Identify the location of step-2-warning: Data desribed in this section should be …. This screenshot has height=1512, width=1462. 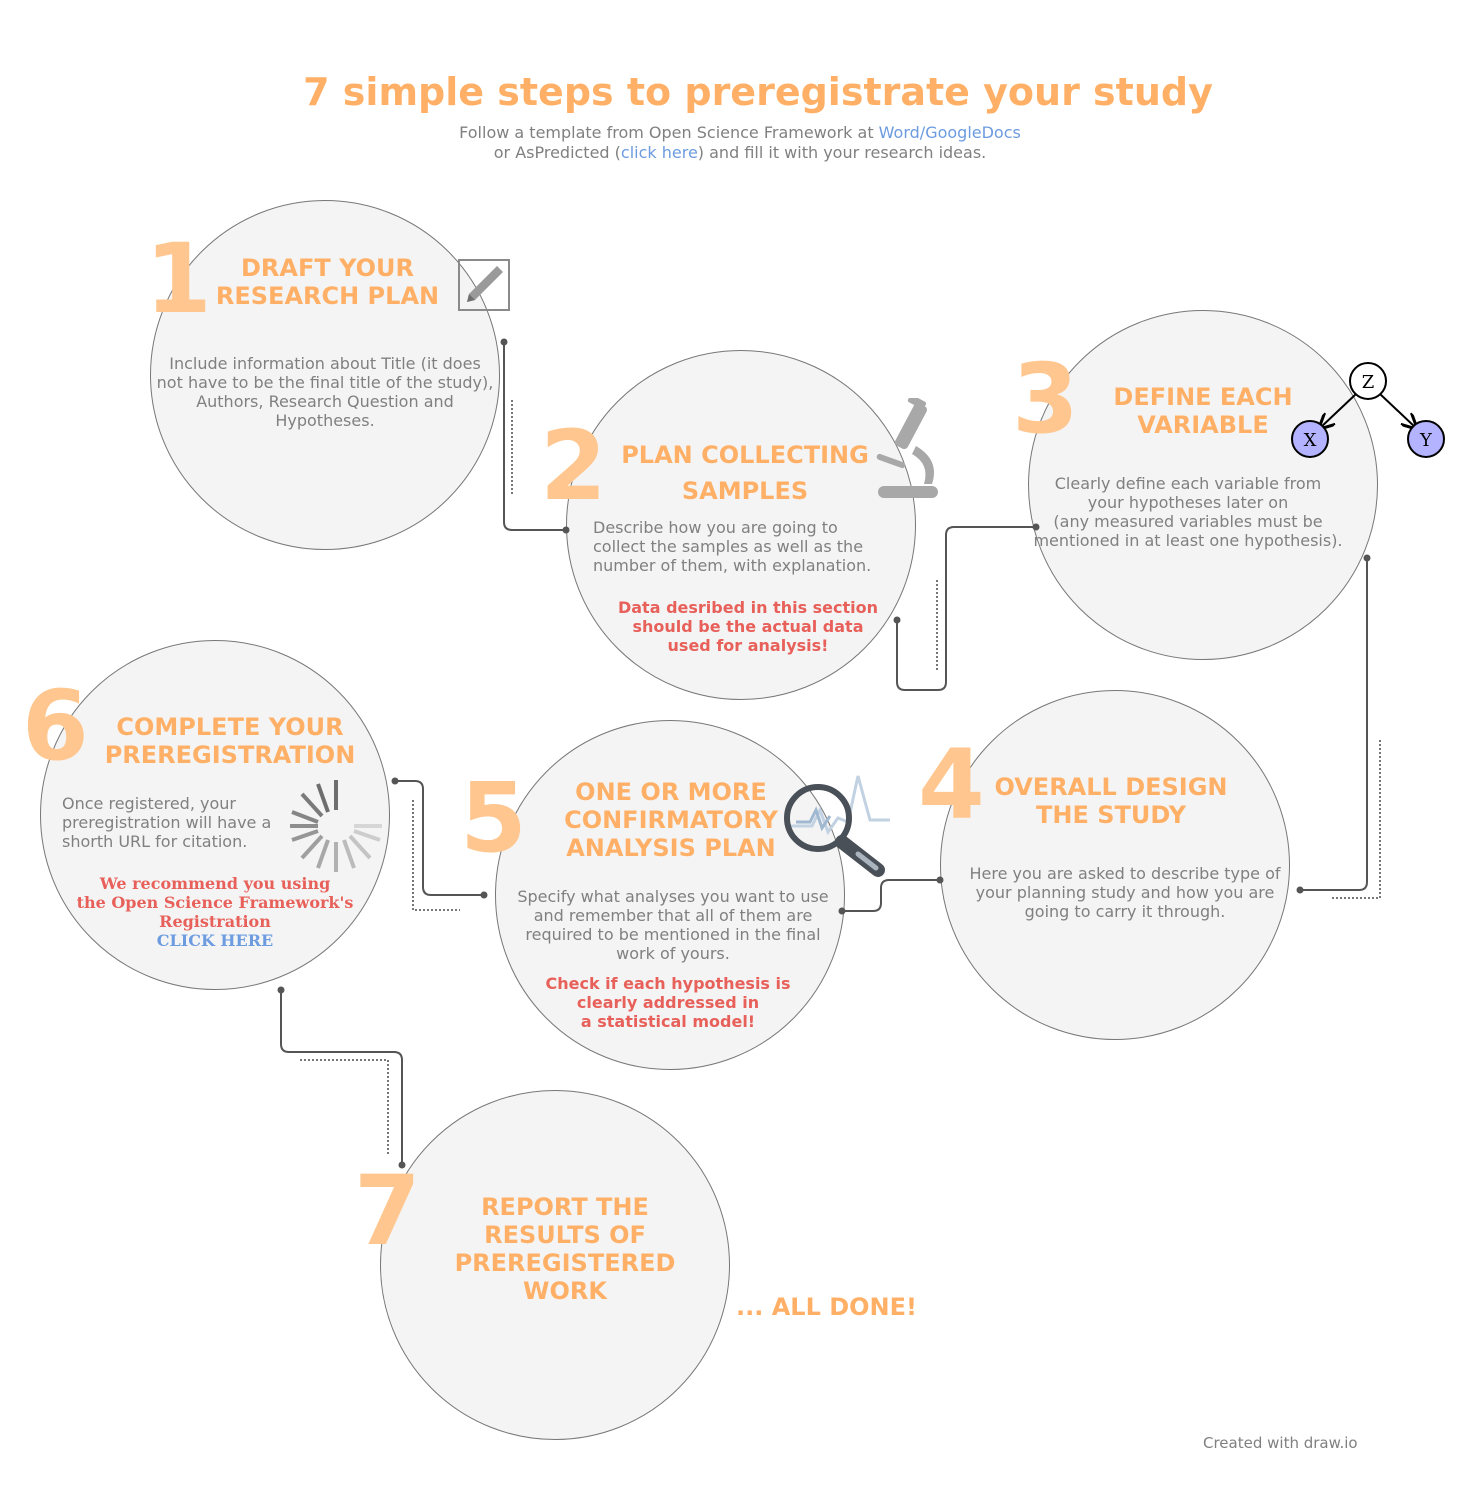
(748, 626).